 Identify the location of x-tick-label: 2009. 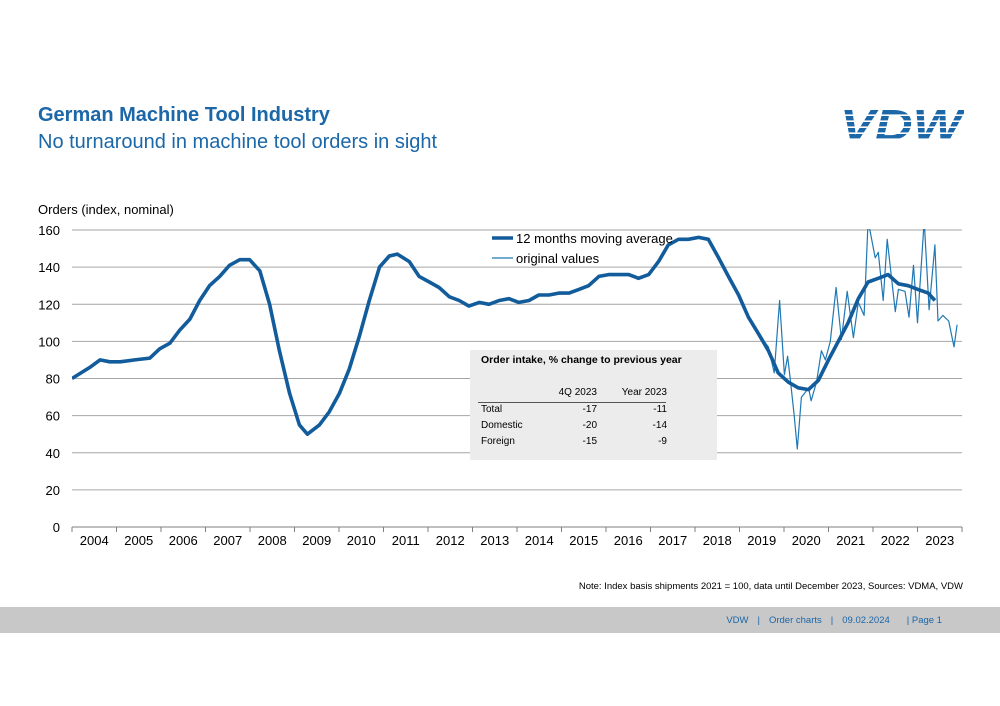
(316, 540).